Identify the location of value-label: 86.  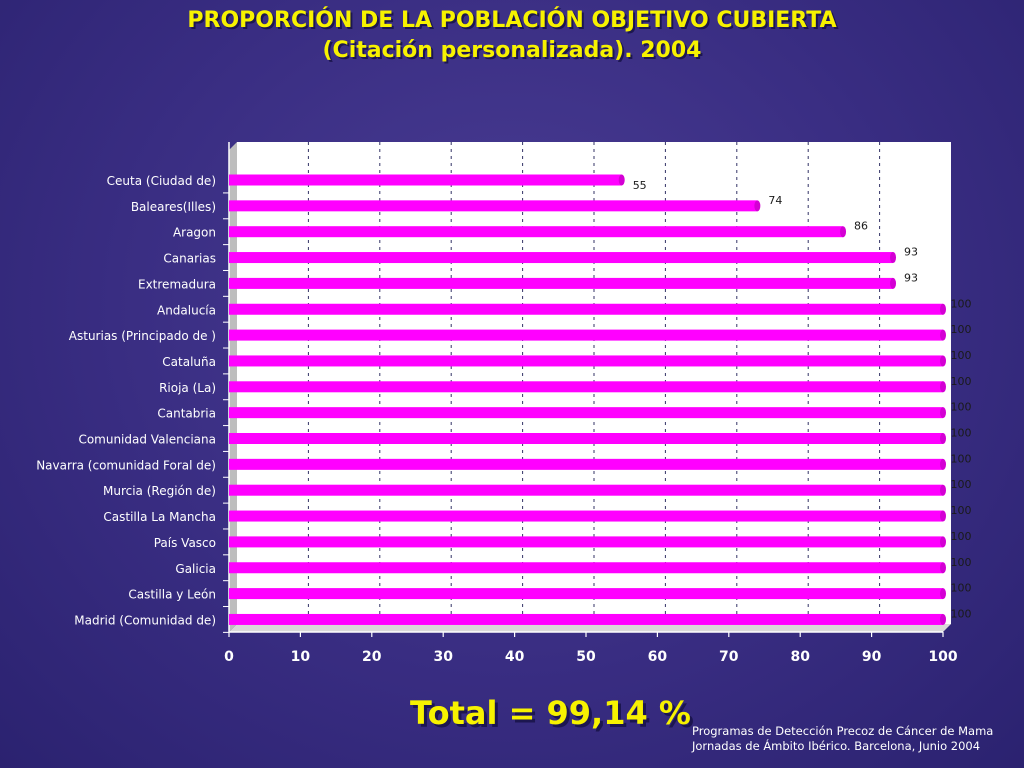
(861, 226).